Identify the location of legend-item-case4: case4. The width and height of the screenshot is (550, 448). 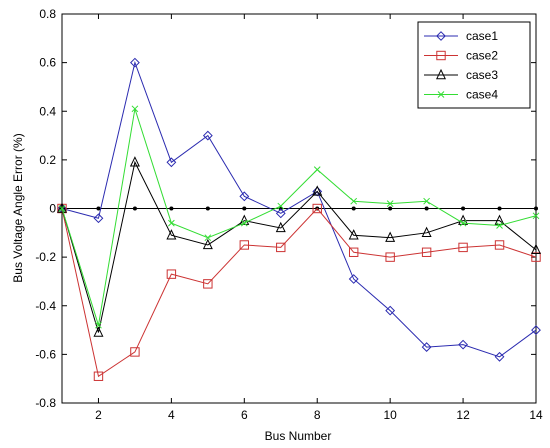
(461, 95).